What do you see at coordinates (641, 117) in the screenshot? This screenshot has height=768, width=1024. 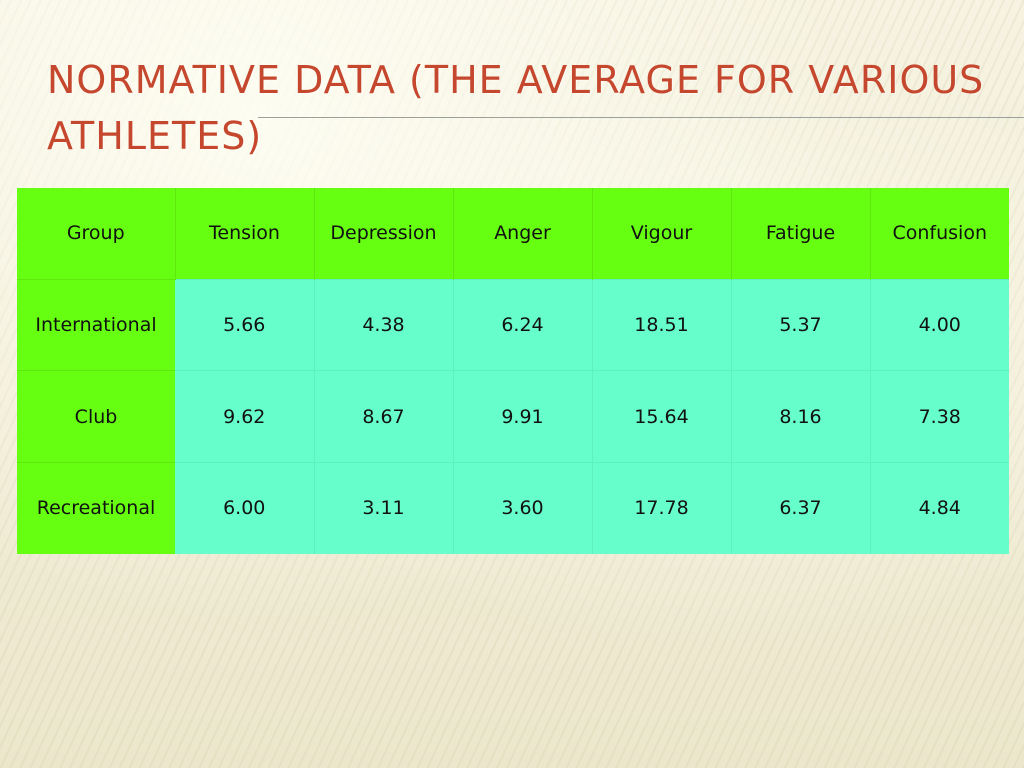 I see `title-divider` at bounding box center [641, 117].